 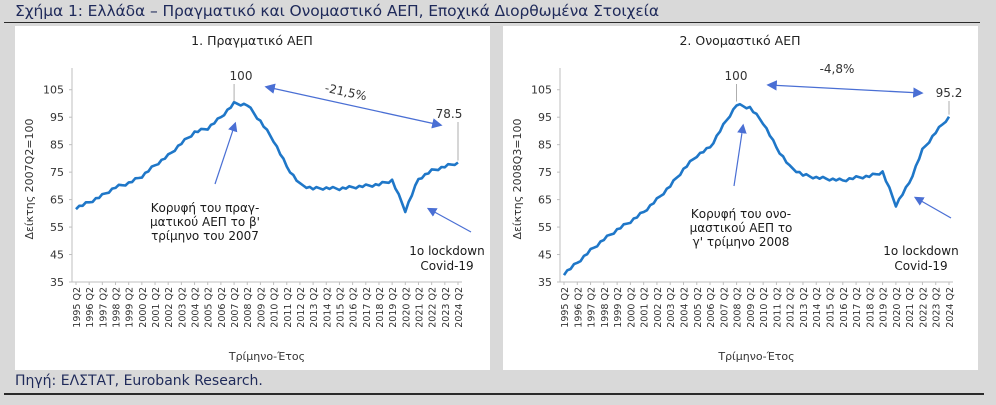 I want to click on covid-note-arrow, so click(x=449, y=220).